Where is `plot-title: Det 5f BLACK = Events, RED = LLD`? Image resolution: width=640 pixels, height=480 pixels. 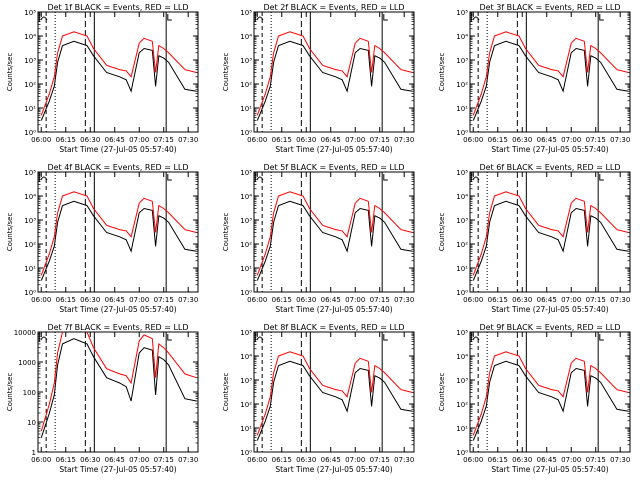 plot-title: Det 5f BLACK = Events, RED = LLD is located at coordinates (333, 167).